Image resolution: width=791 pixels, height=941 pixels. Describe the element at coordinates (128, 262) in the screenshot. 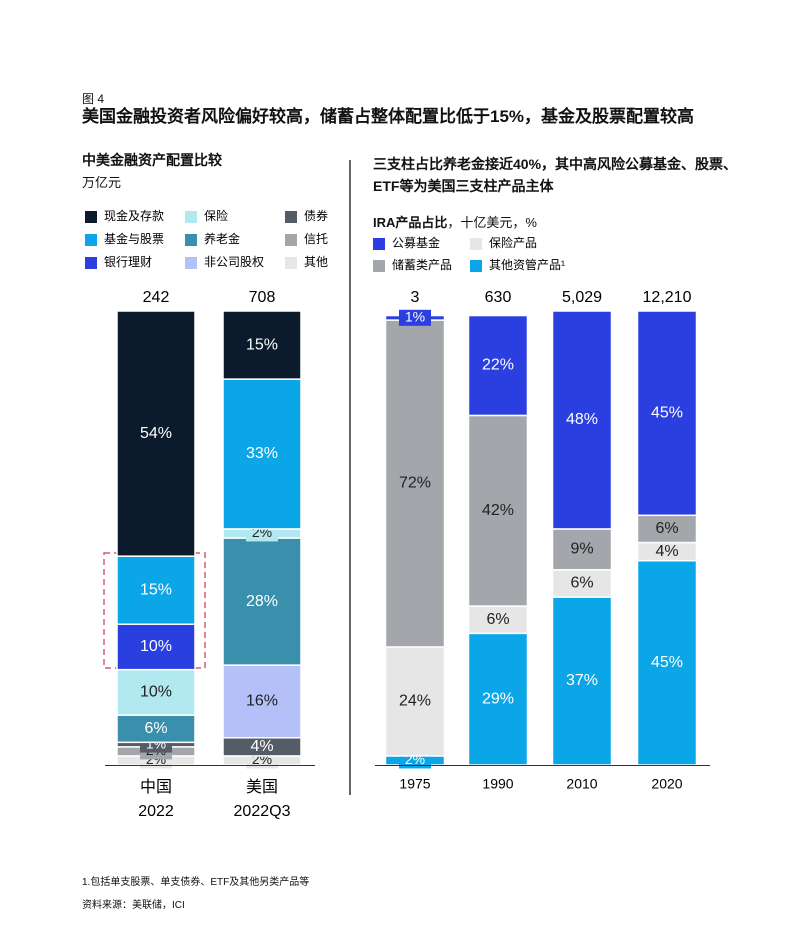

I see `legend-label: 银行理财` at that location.